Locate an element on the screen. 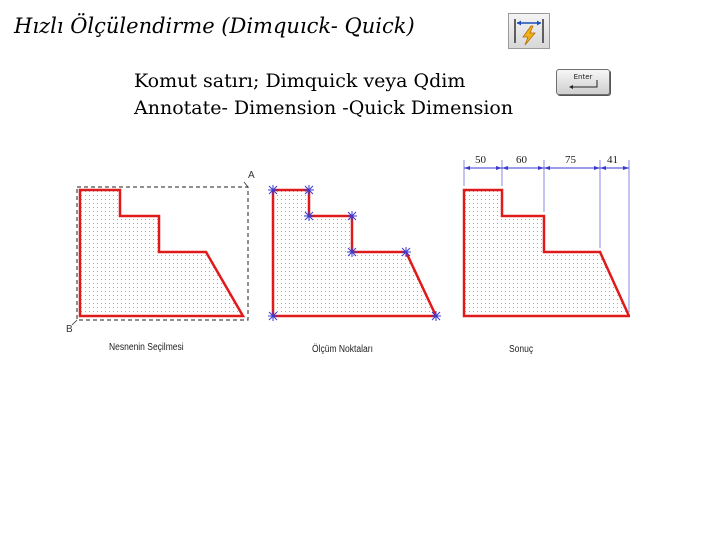 The image size is (720, 540). selection-window is located at coordinates (162, 253).